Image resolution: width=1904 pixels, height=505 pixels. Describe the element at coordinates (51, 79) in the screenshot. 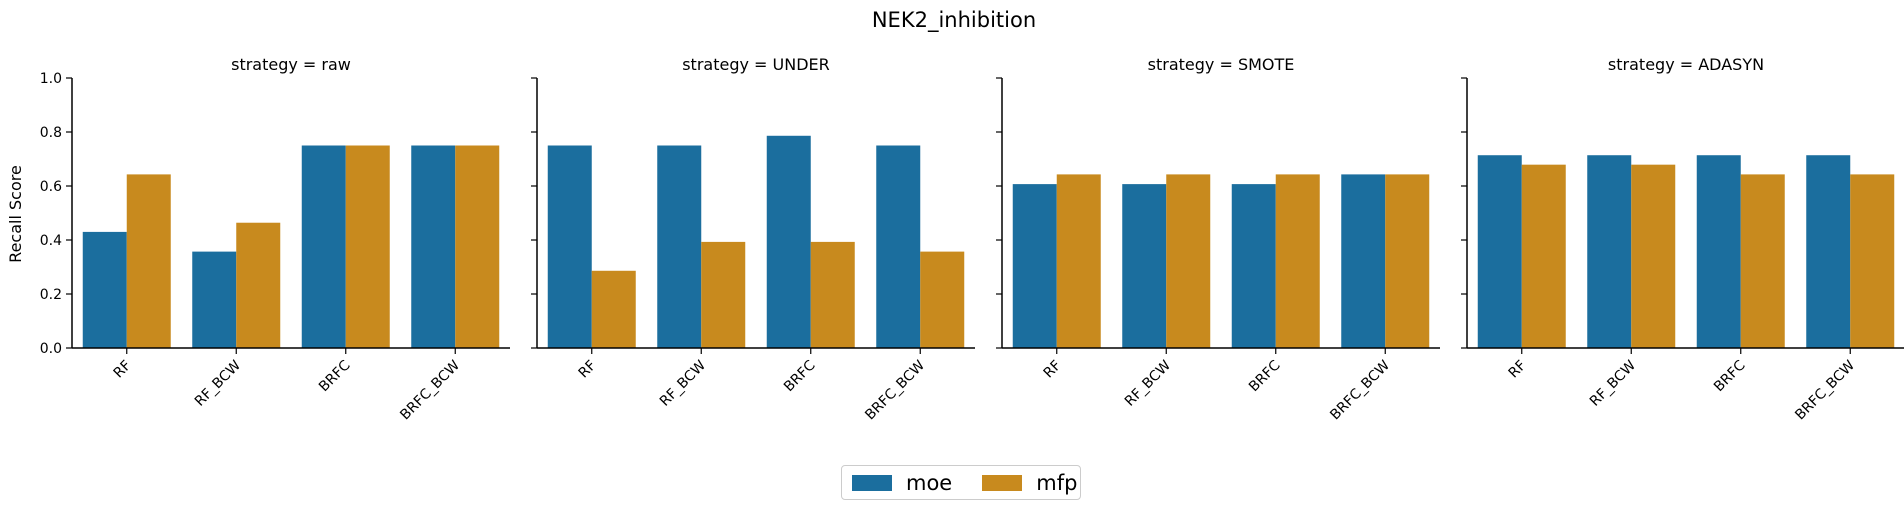

I see `y-tick-label: 1.0` at that location.